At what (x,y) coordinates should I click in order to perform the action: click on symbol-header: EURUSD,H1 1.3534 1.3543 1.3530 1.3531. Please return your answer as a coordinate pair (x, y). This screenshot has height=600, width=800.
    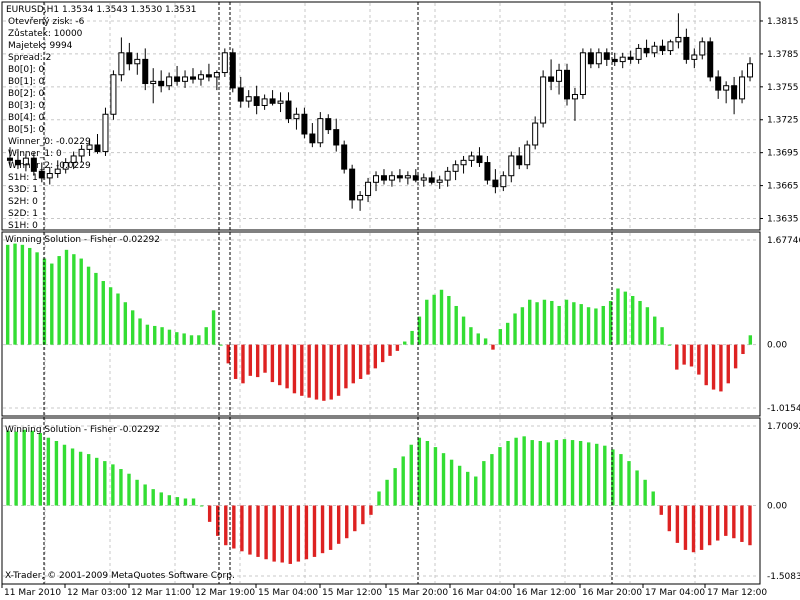
    Looking at the image, I should click on (101, 10).